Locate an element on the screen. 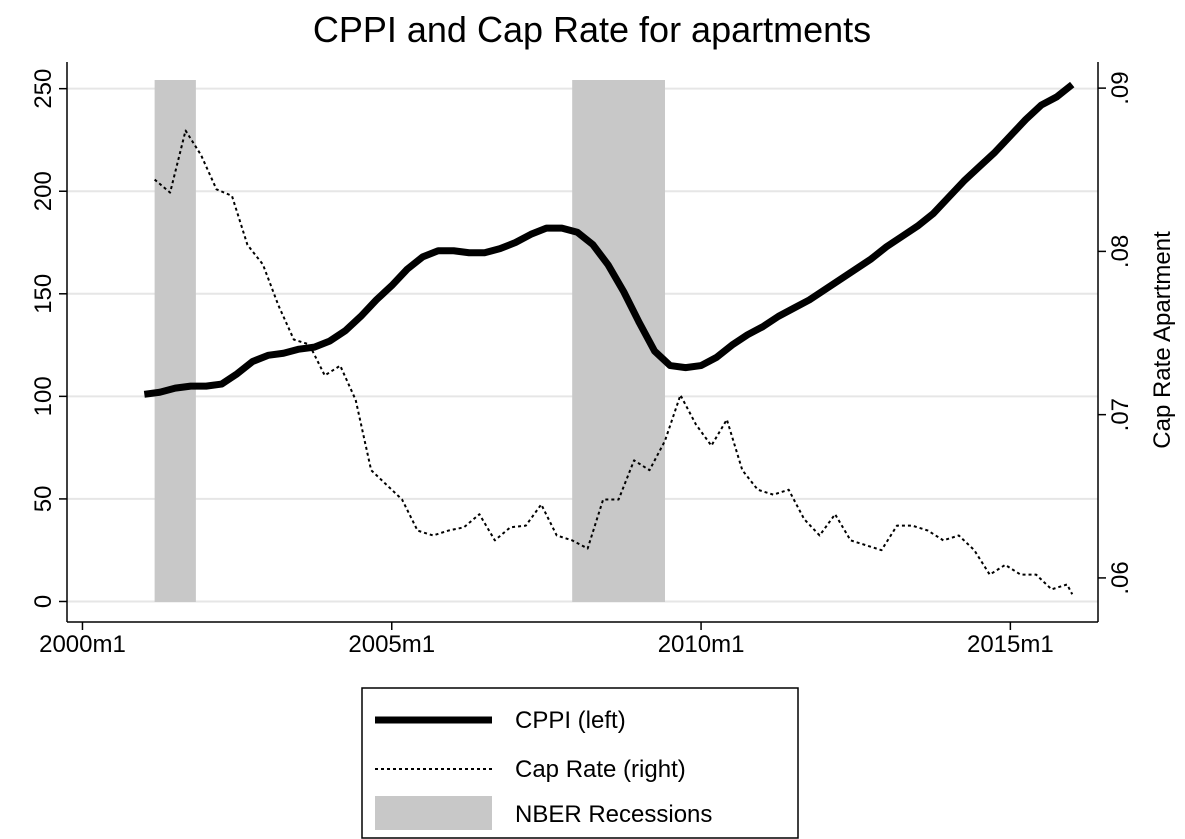 The height and width of the screenshot is (839, 1185). legend-label: Cap Rate (right) is located at coordinates (600, 769).